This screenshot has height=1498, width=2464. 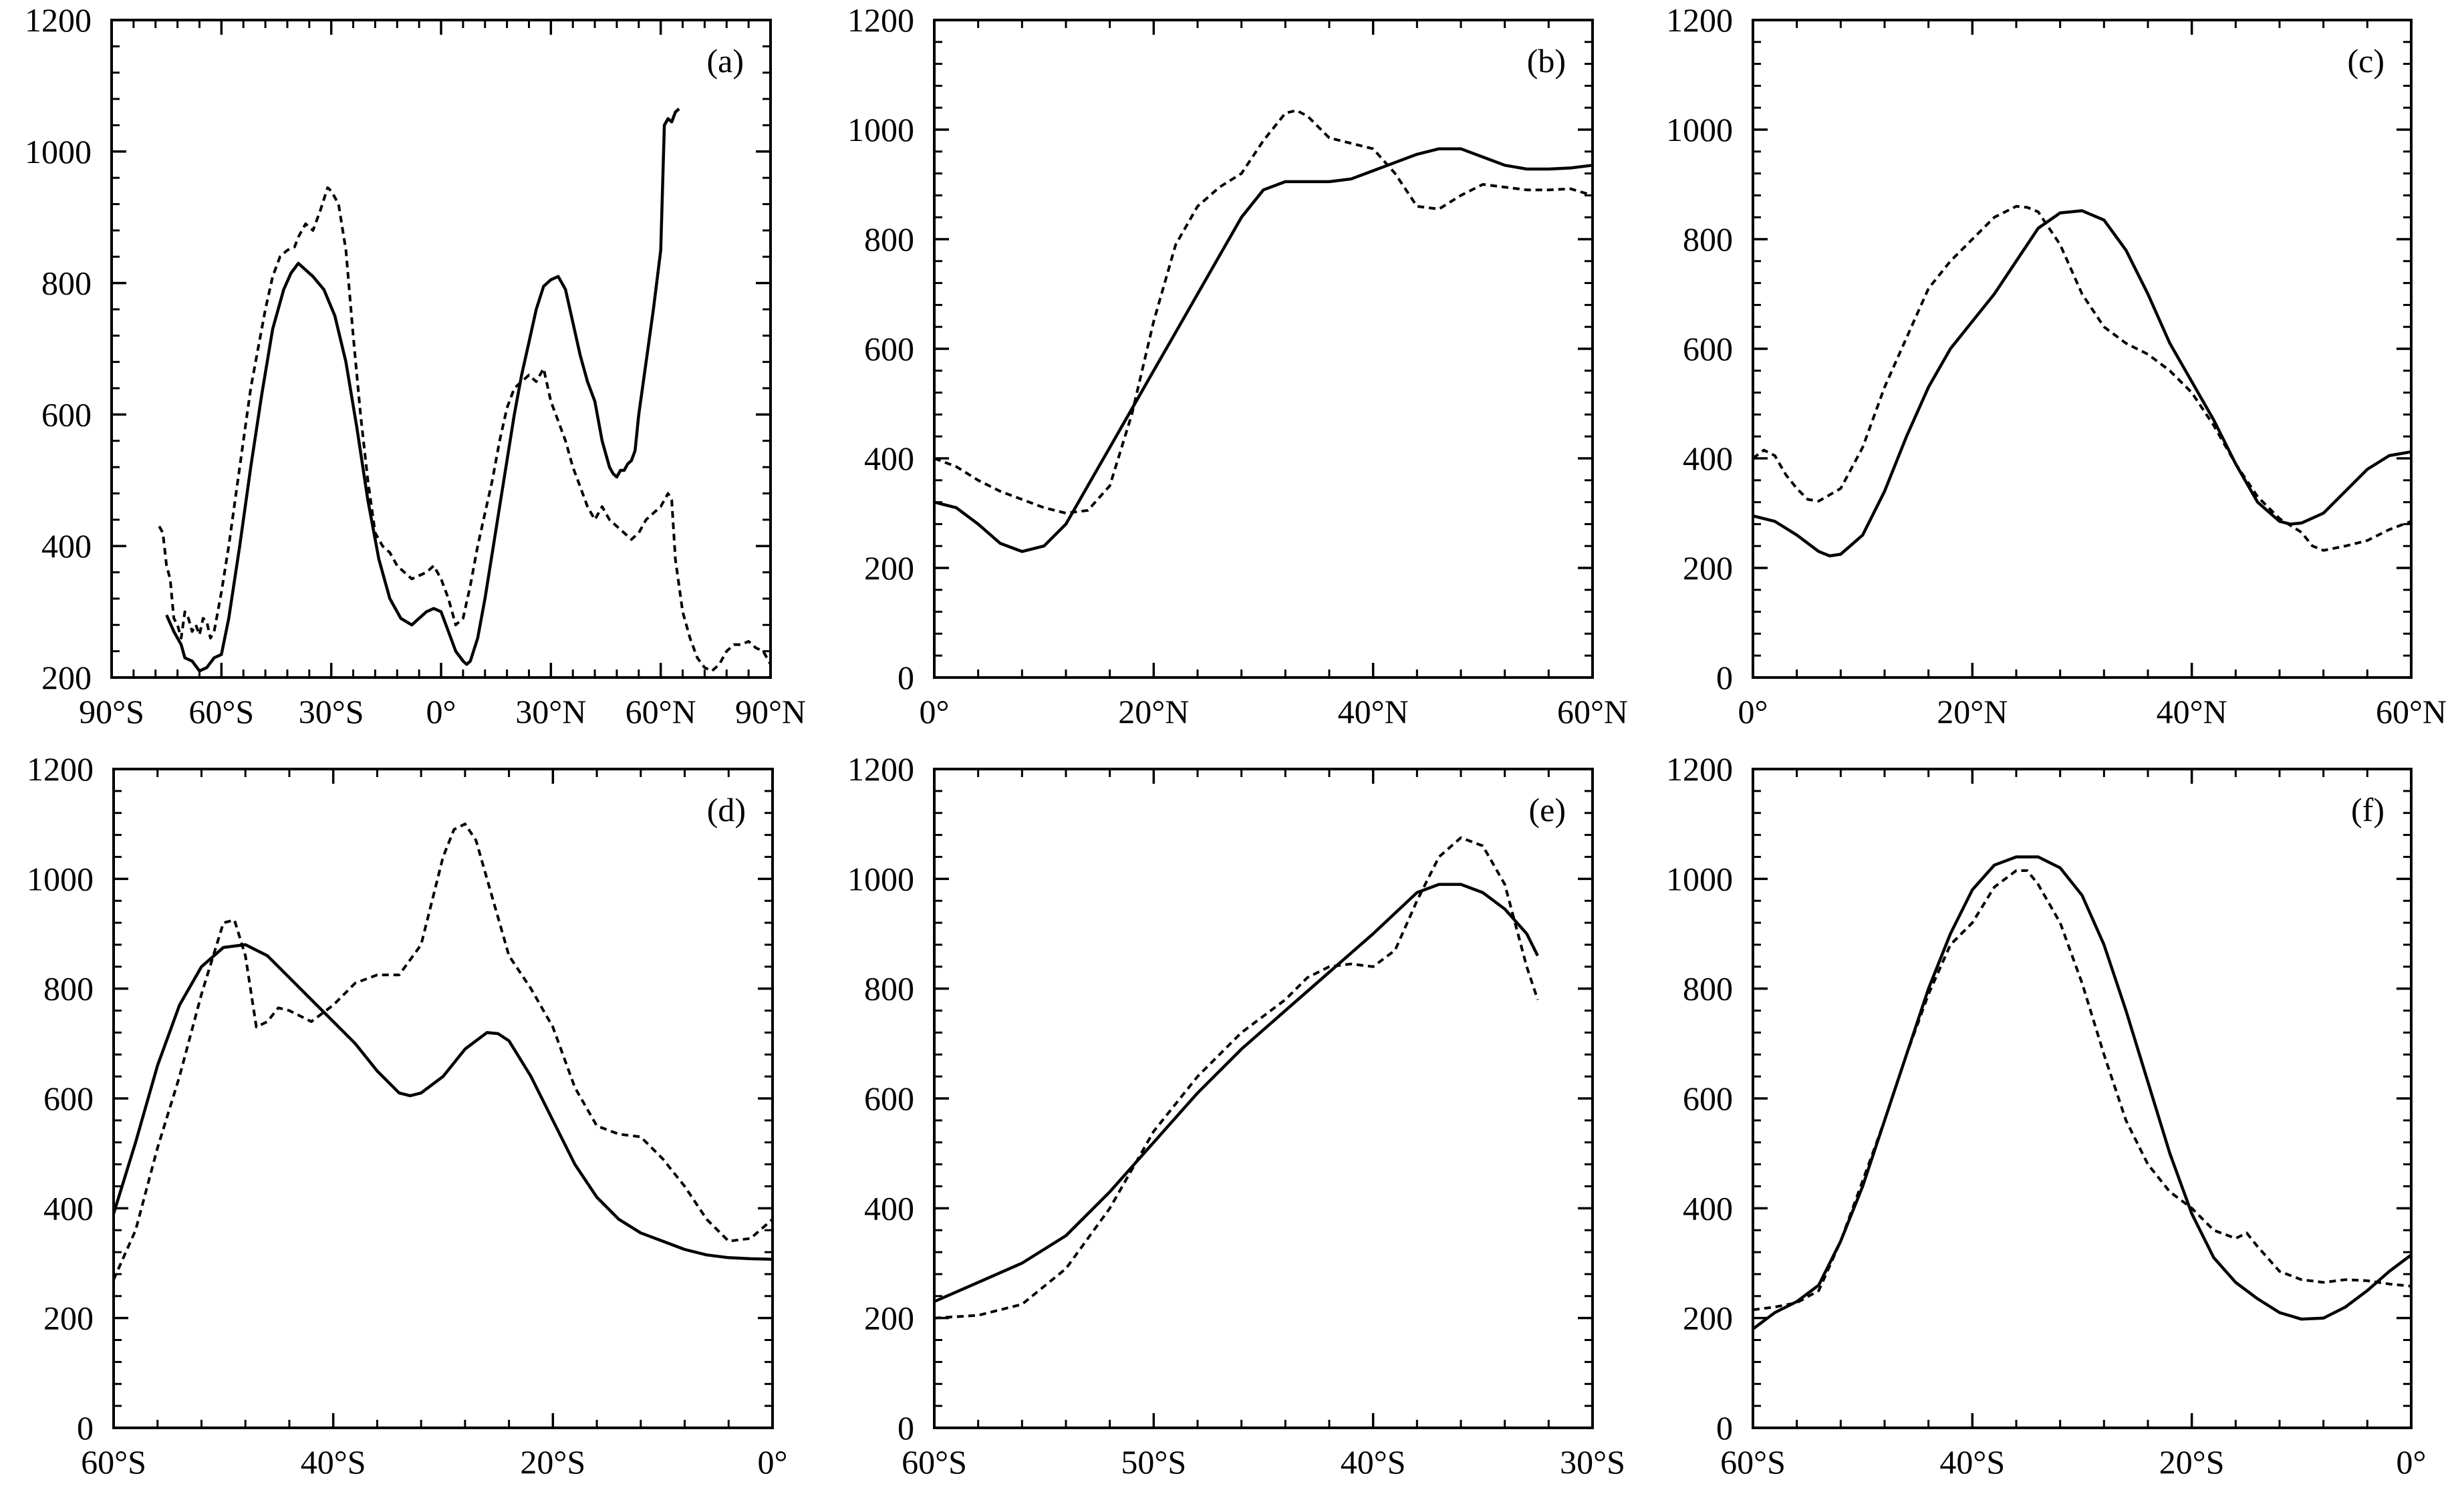 What do you see at coordinates (771, 711) in the screenshot?
I see `x-tick-label: 90°N` at bounding box center [771, 711].